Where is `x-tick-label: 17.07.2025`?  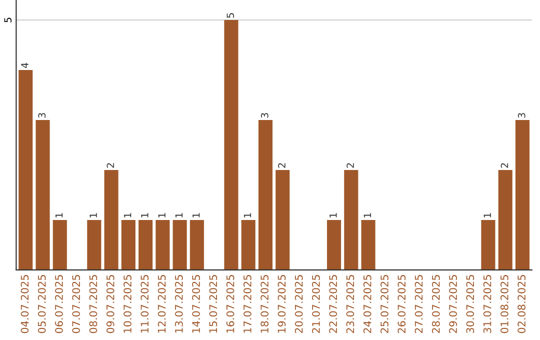
x-tick-label: 17.07.2025 is located at coordinates (247, 304).